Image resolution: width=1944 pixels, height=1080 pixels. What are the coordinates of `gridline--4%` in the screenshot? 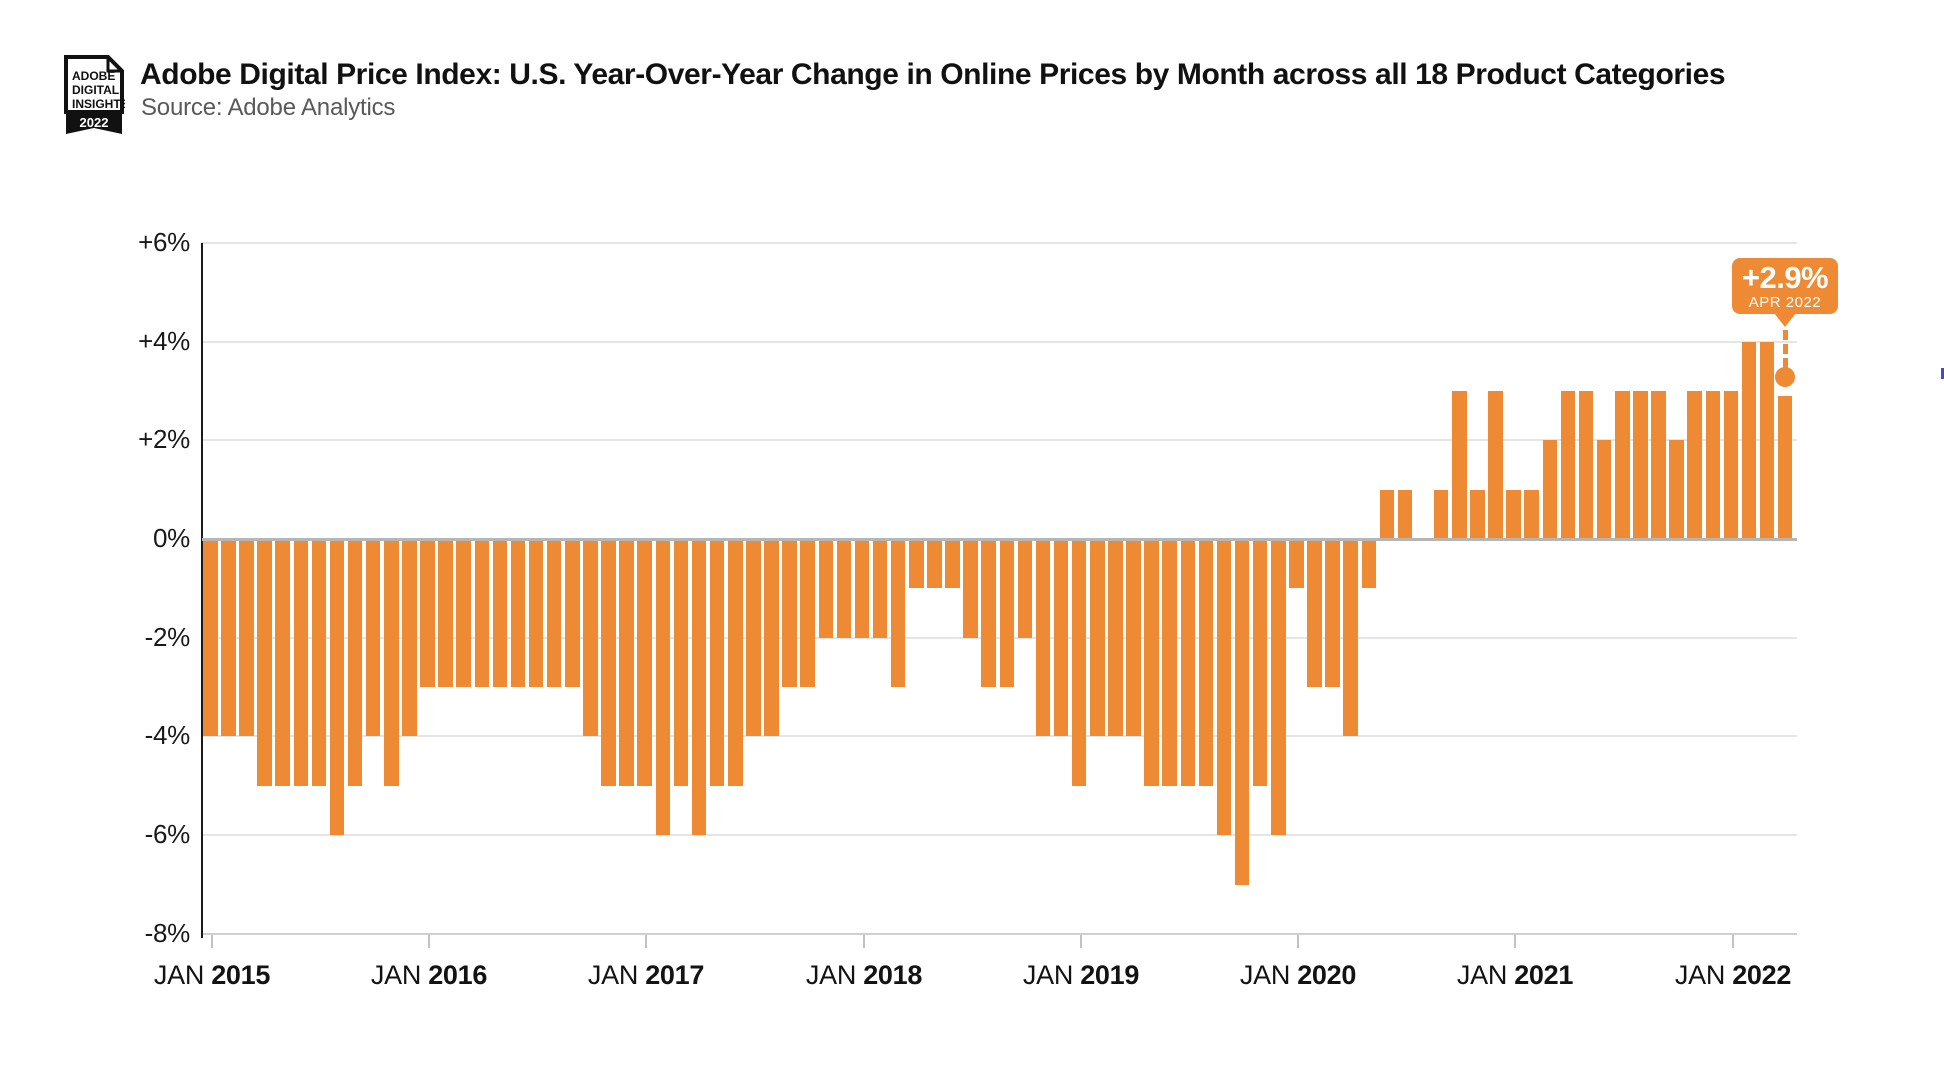 It's located at (999, 736).